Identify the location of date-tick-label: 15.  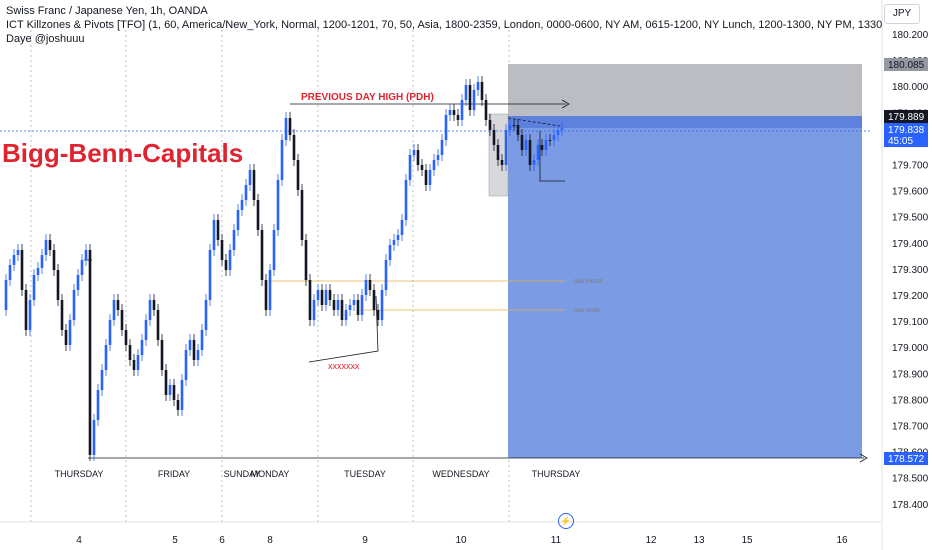
(747, 540).